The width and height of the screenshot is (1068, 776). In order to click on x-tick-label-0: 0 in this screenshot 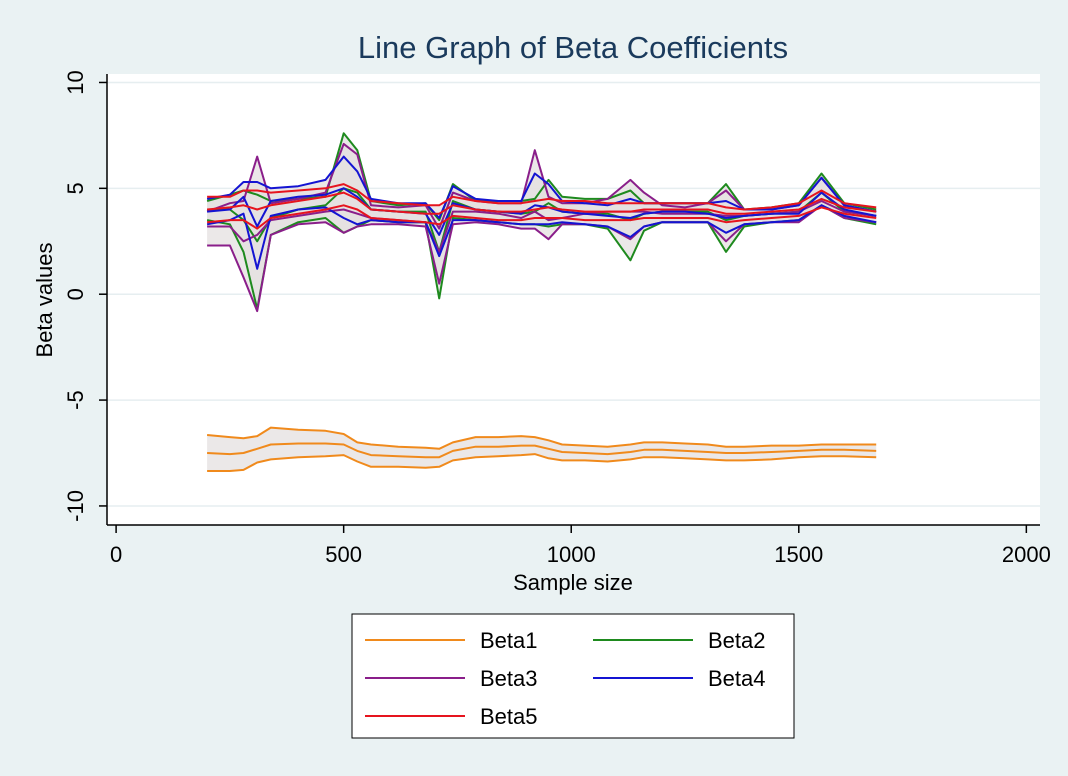, I will do `click(116, 554)`.